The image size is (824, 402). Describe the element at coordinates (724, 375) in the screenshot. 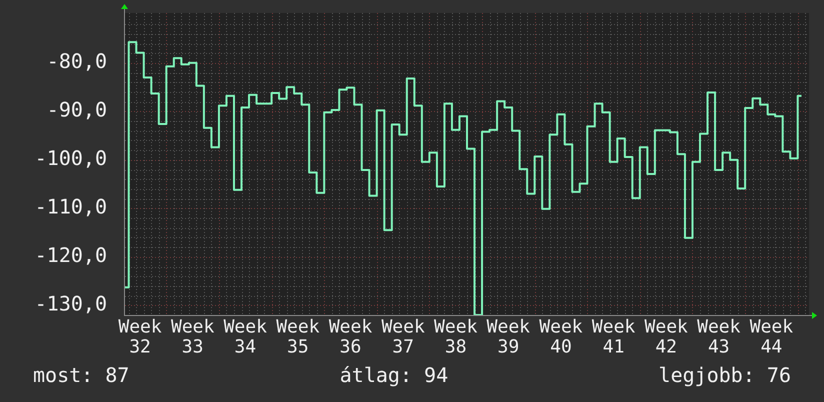

I see `text: legjobb: 76` at that location.